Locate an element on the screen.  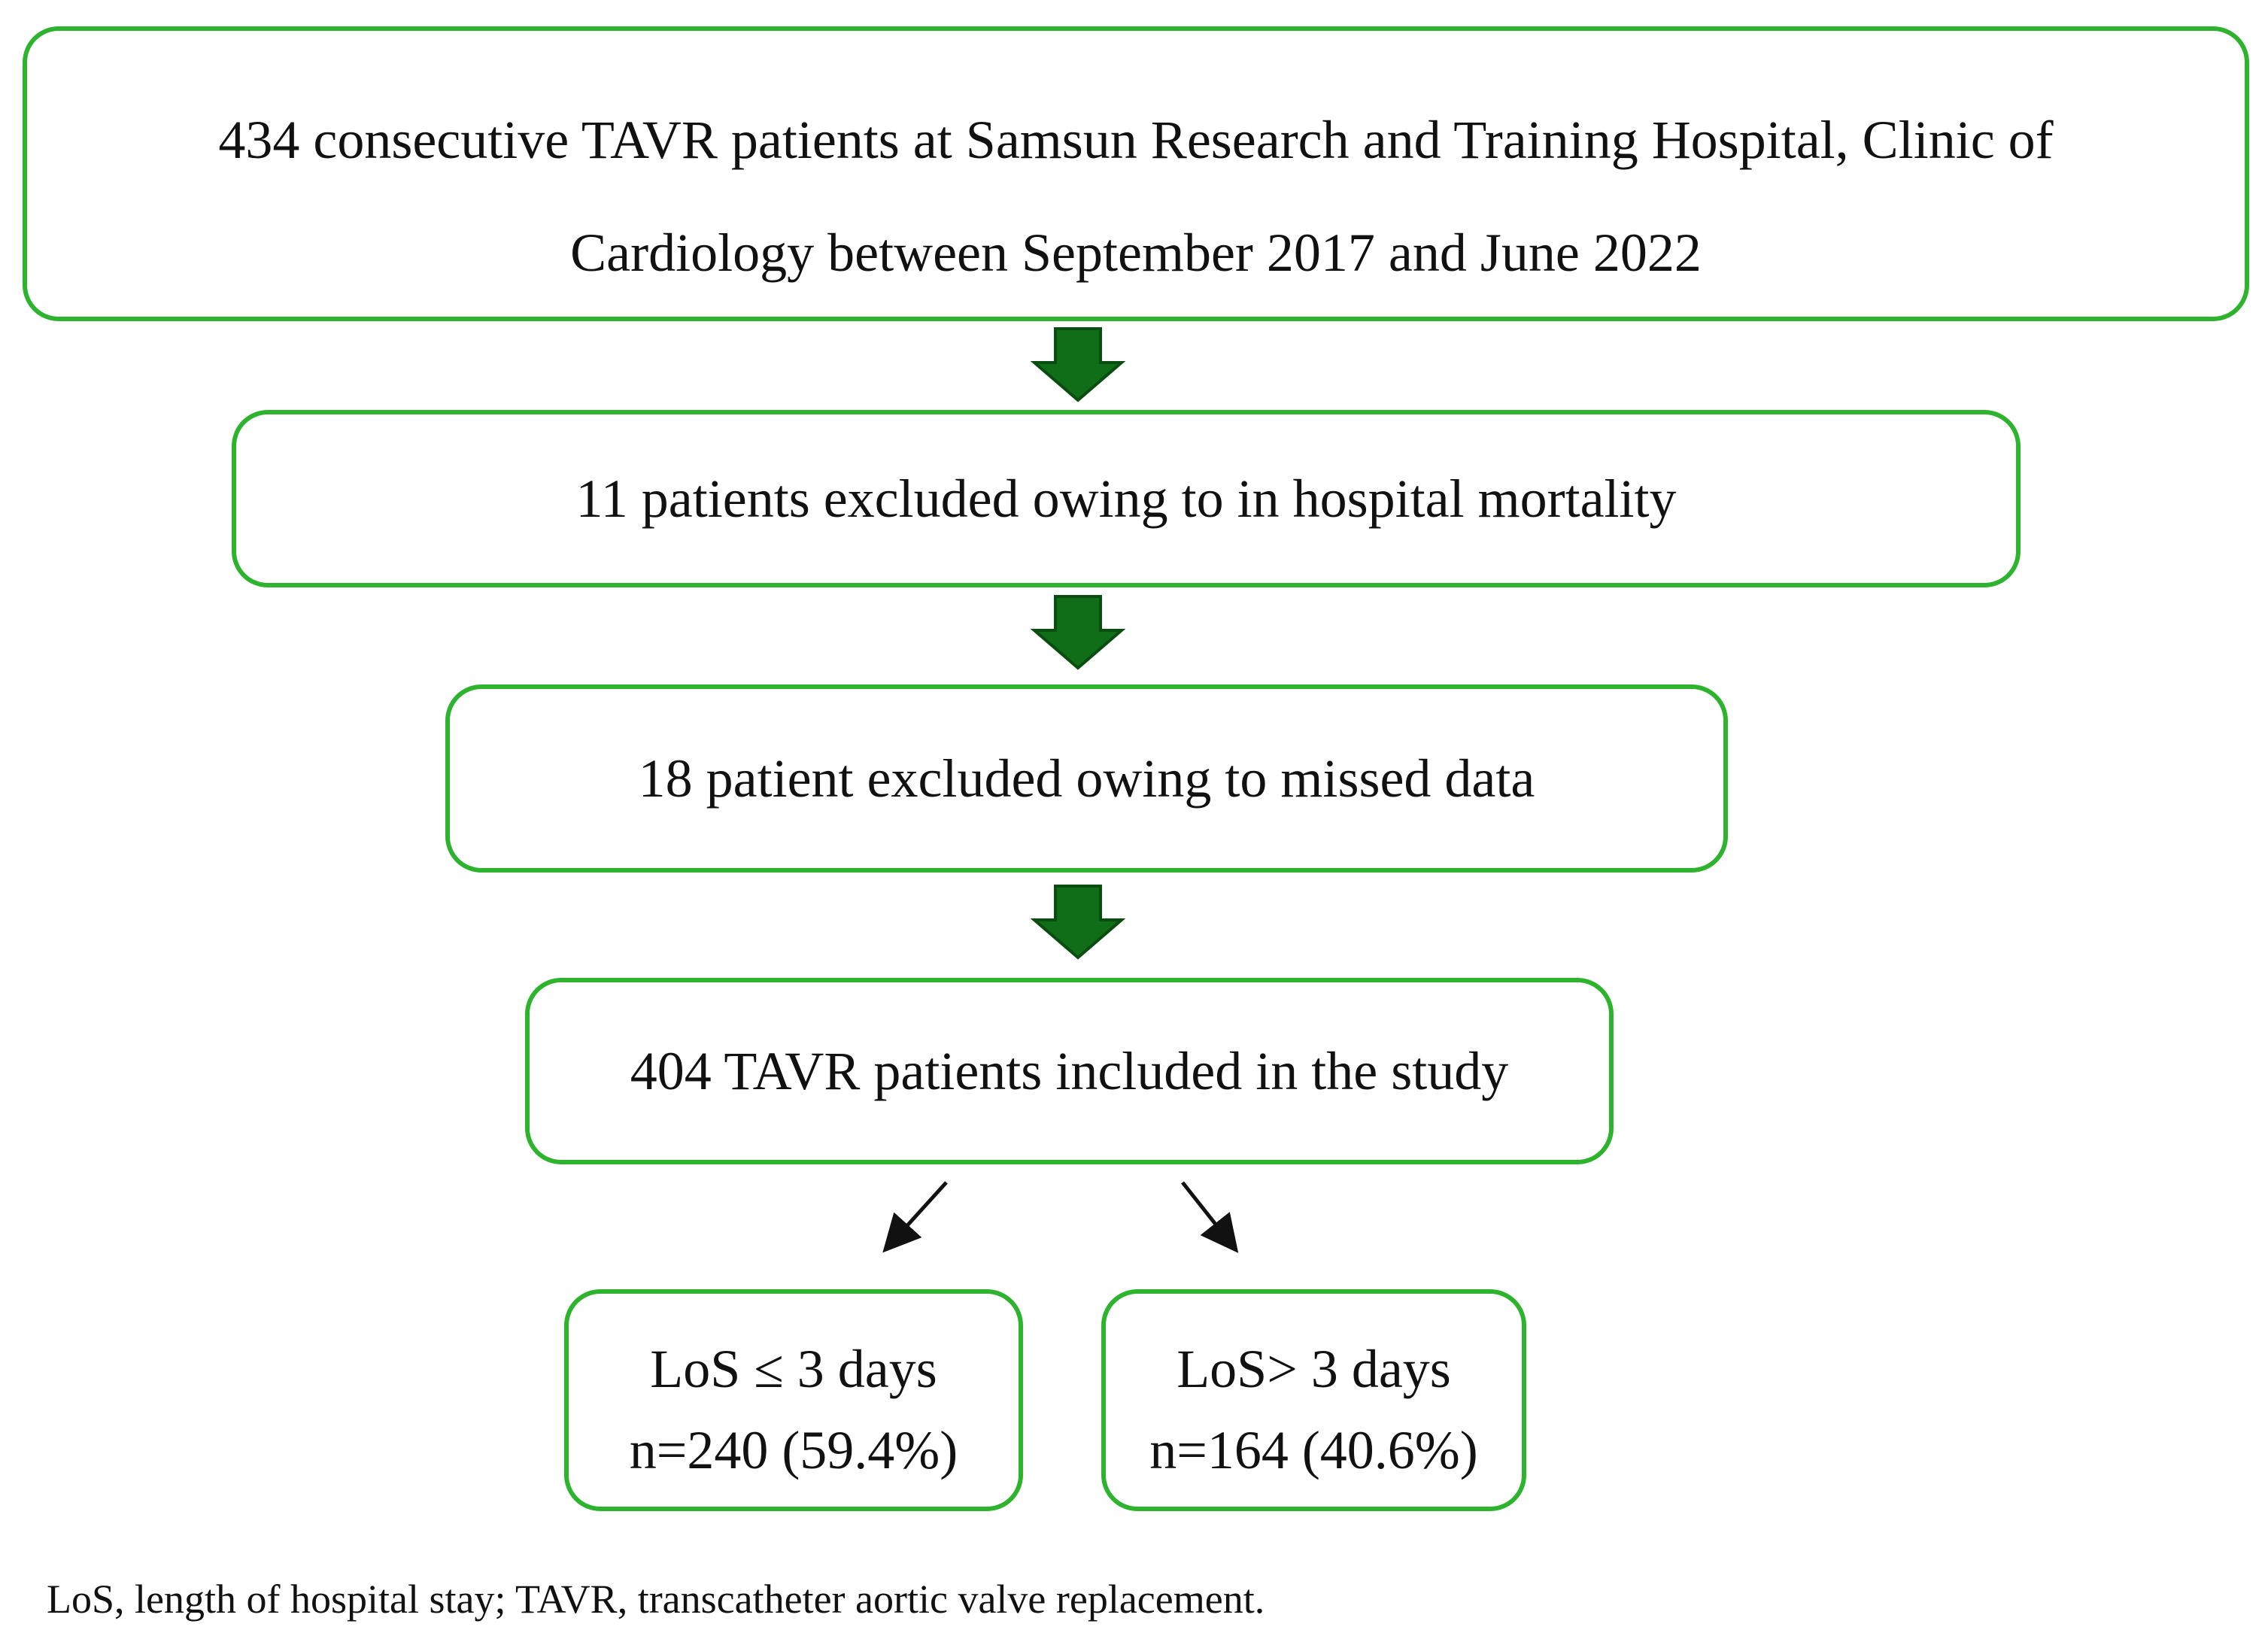
exclusion-missing-data-text: 18 patient excluded owing to missed data is located at coordinates (1086, 778).